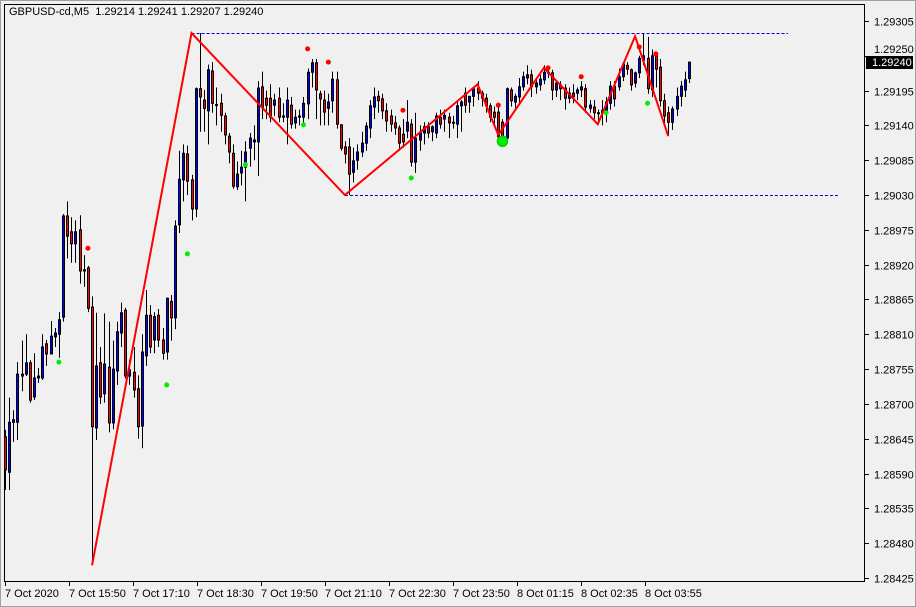  What do you see at coordinates (894, 93) in the screenshot?
I see `y-tick-label: 1.29195` at bounding box center [894, 93].